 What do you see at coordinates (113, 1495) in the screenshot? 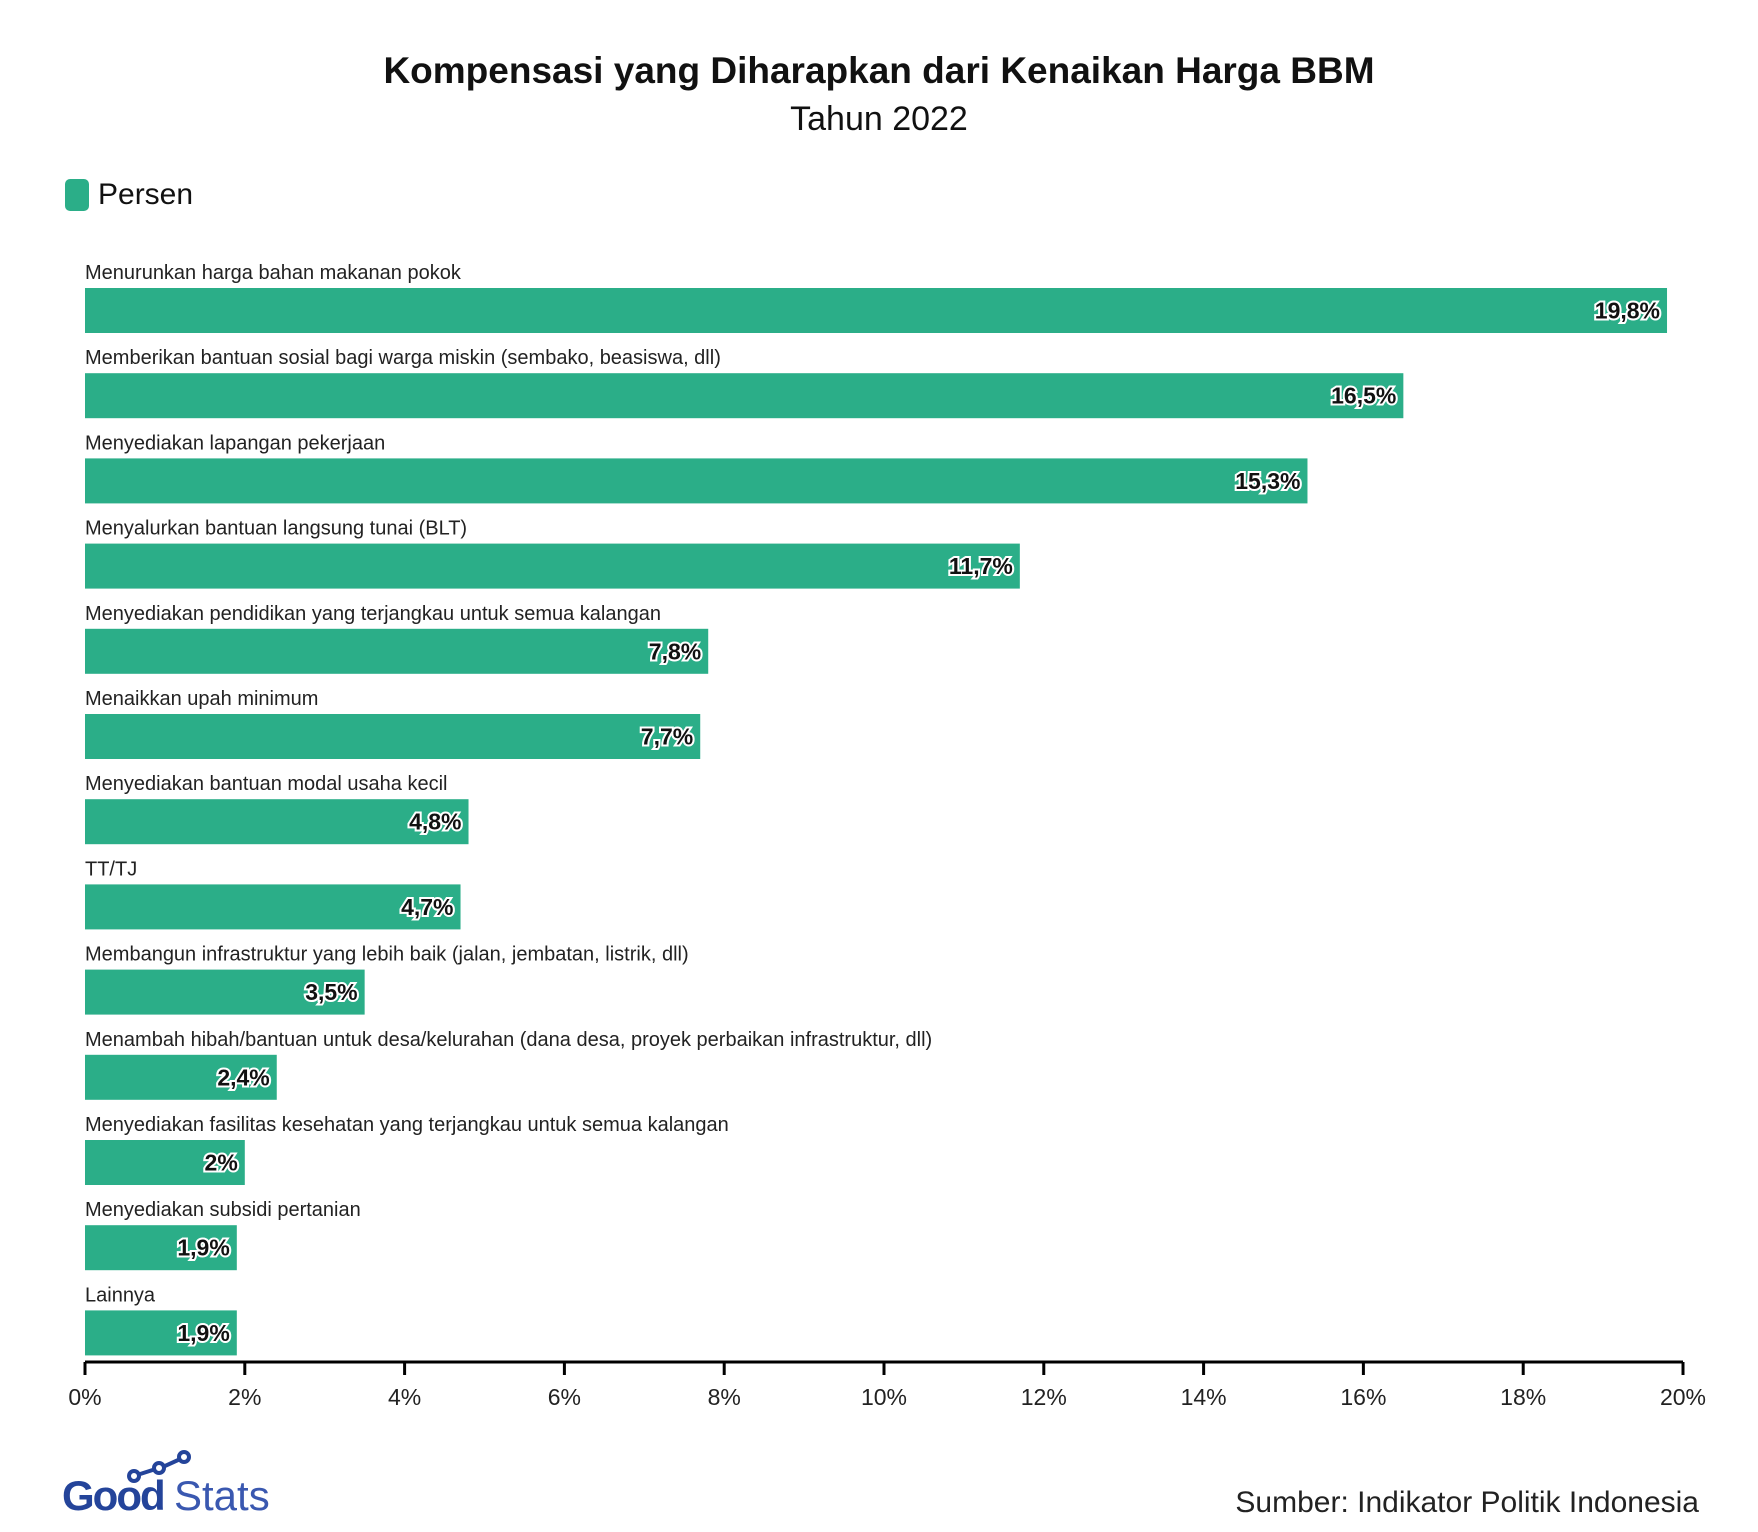
I see `svg-text: Good` at bounding box center [113, 1495].